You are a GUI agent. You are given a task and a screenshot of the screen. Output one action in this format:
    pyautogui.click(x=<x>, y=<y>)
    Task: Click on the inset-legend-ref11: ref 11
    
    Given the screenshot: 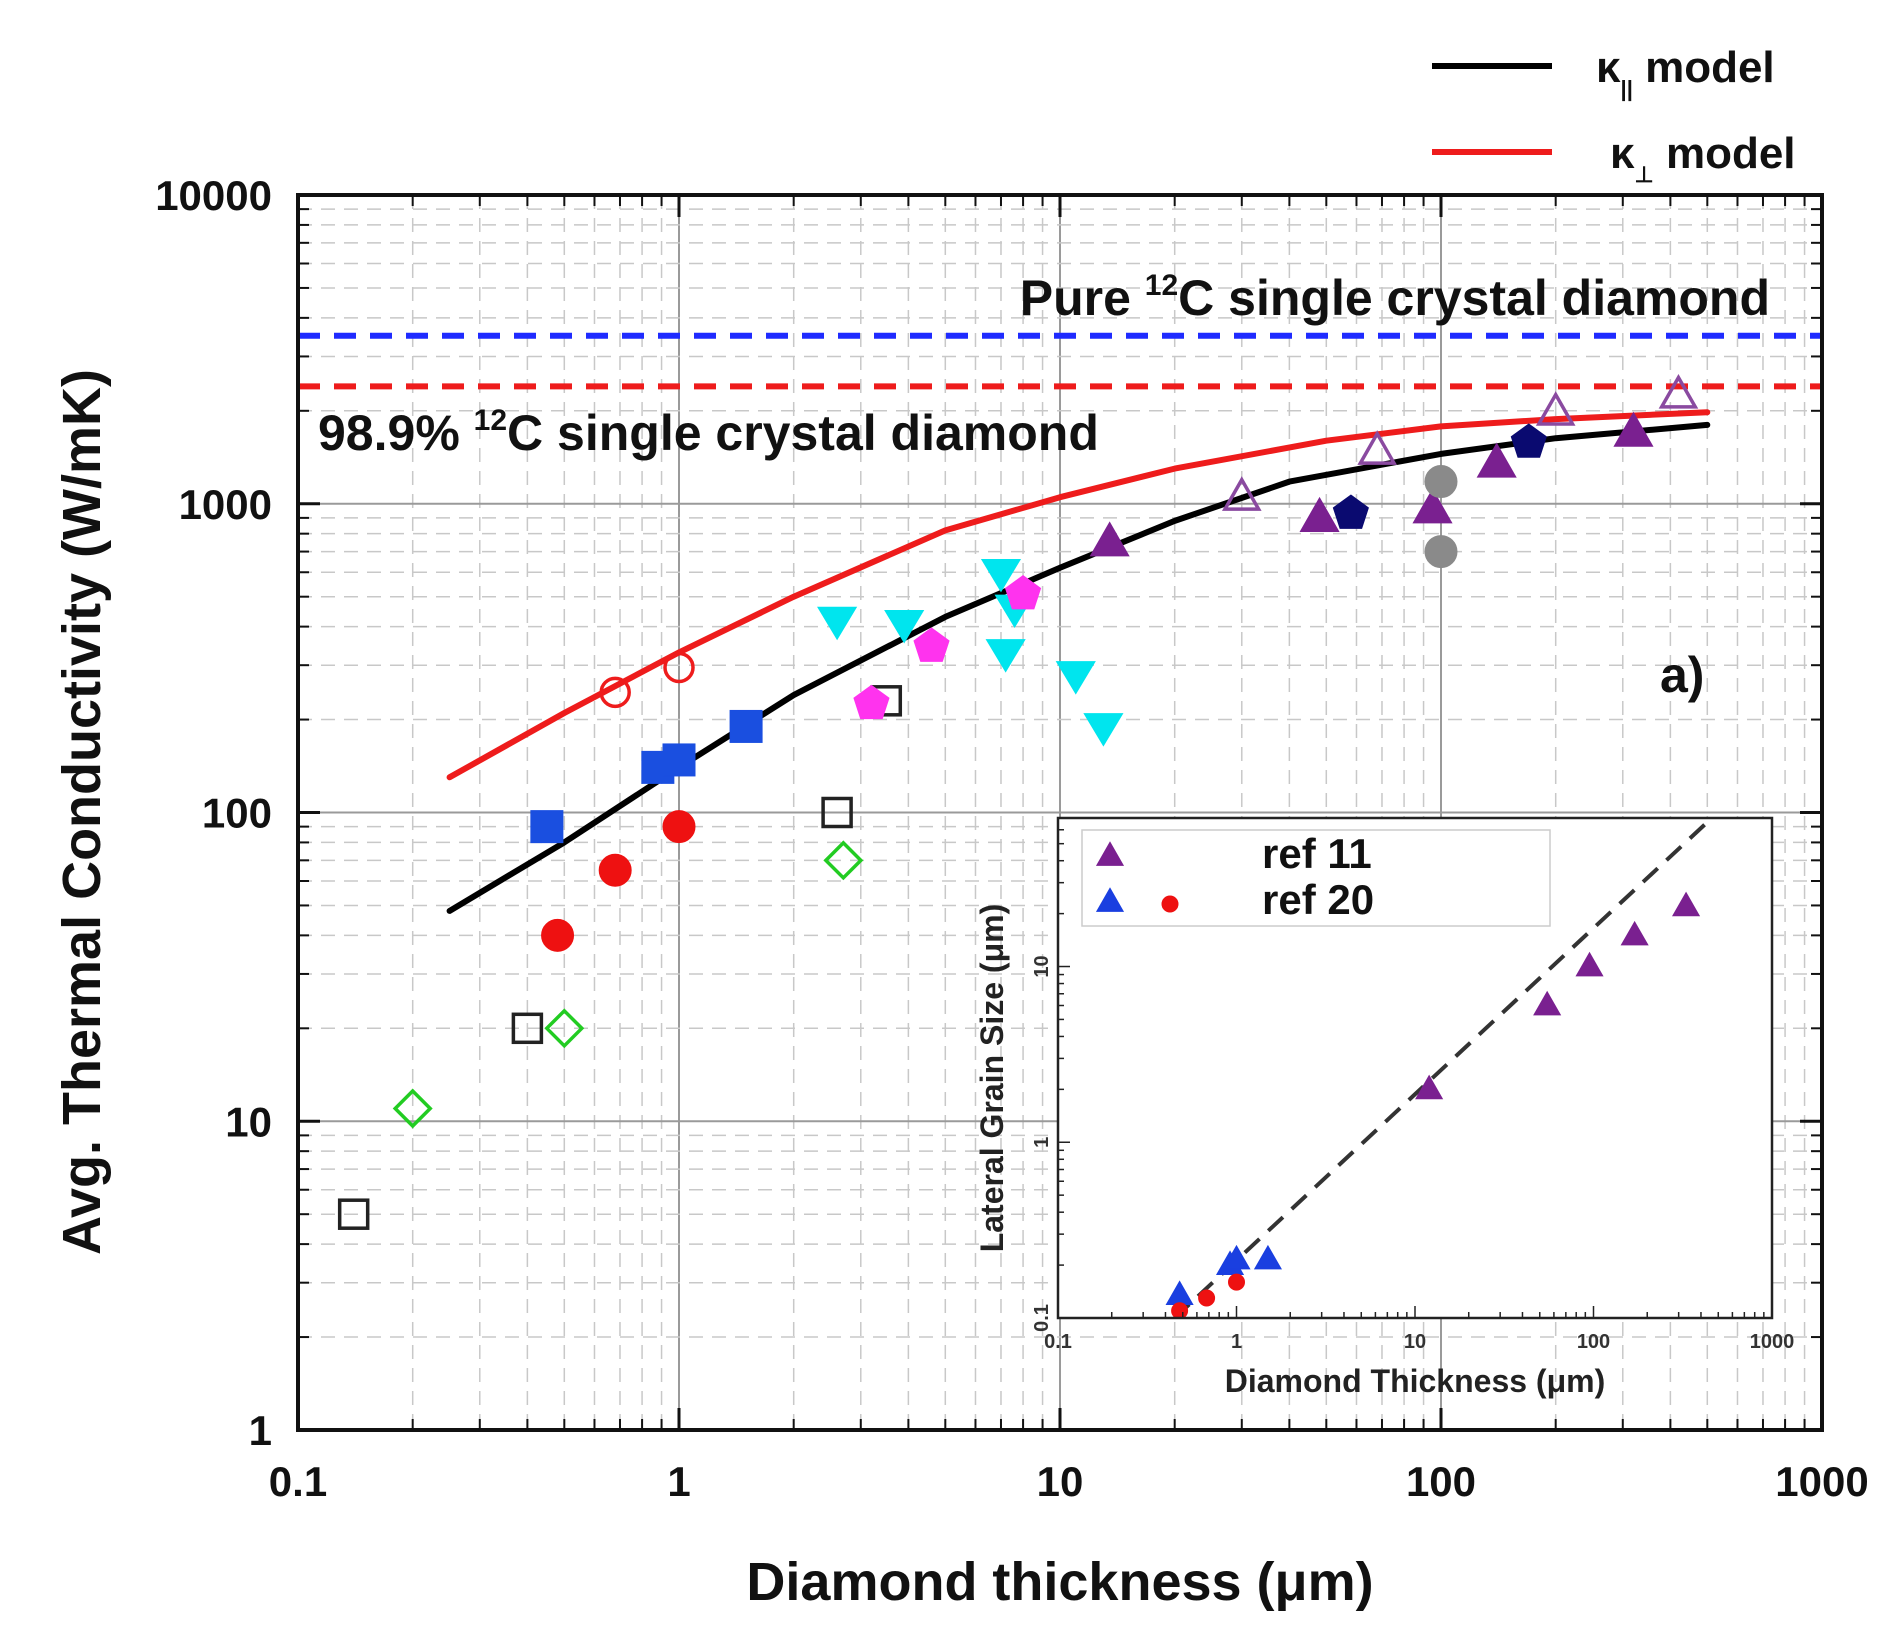 What is the action you would take?
    pyautogui.click(x=1317, y=853)
    